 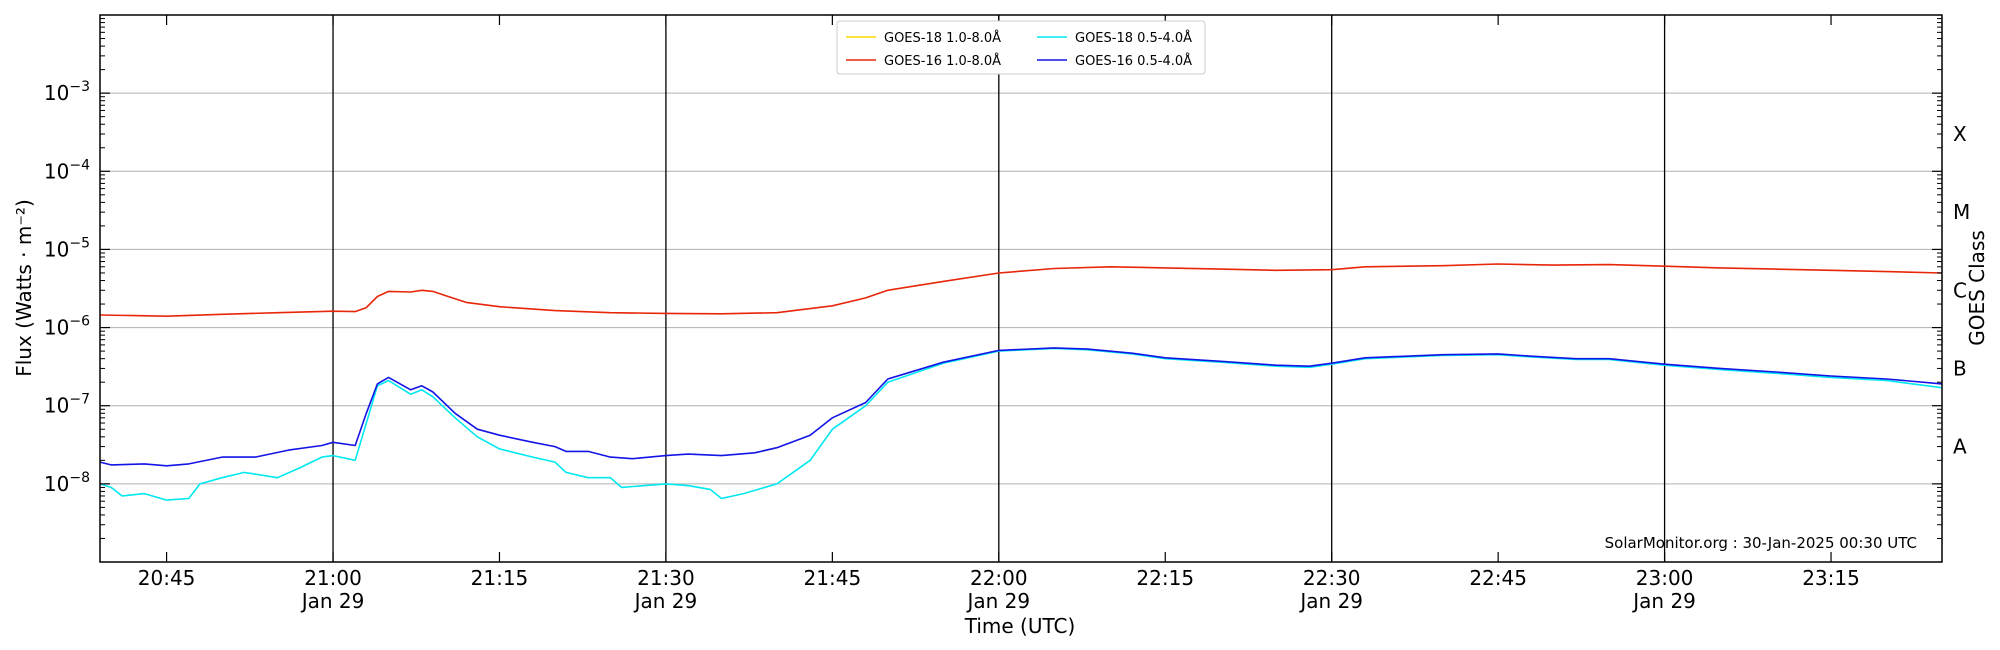 What do you see at coordinates (67, 248) in the screenshot?
I see `y-tick-label: 10⁻⁵` at bounding box center [67, 248].